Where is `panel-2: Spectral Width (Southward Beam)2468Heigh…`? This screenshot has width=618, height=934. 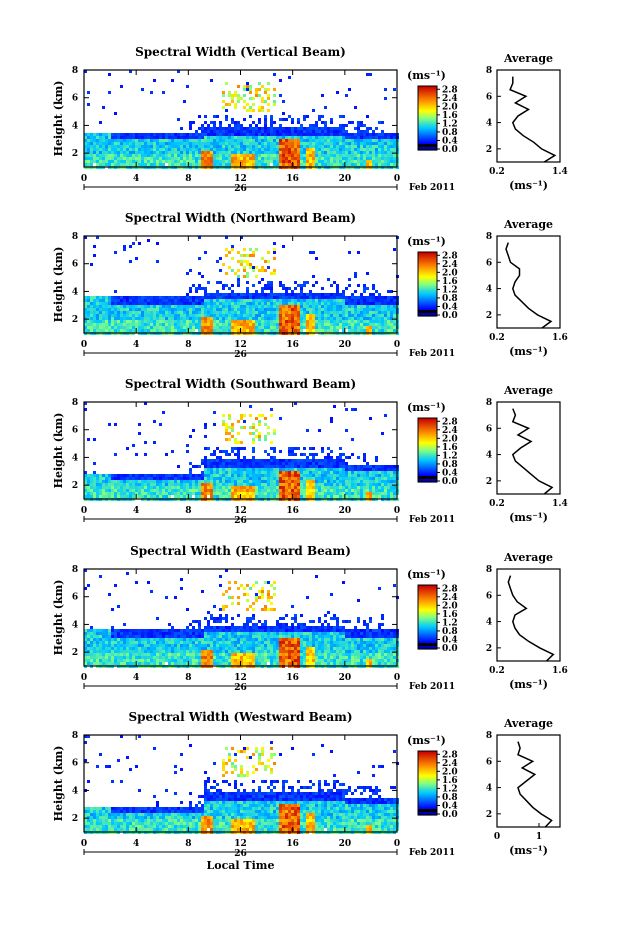 panel-2: Spectral Width (Southward Beam)2468Heigh… is located at coordinates (310, 451).